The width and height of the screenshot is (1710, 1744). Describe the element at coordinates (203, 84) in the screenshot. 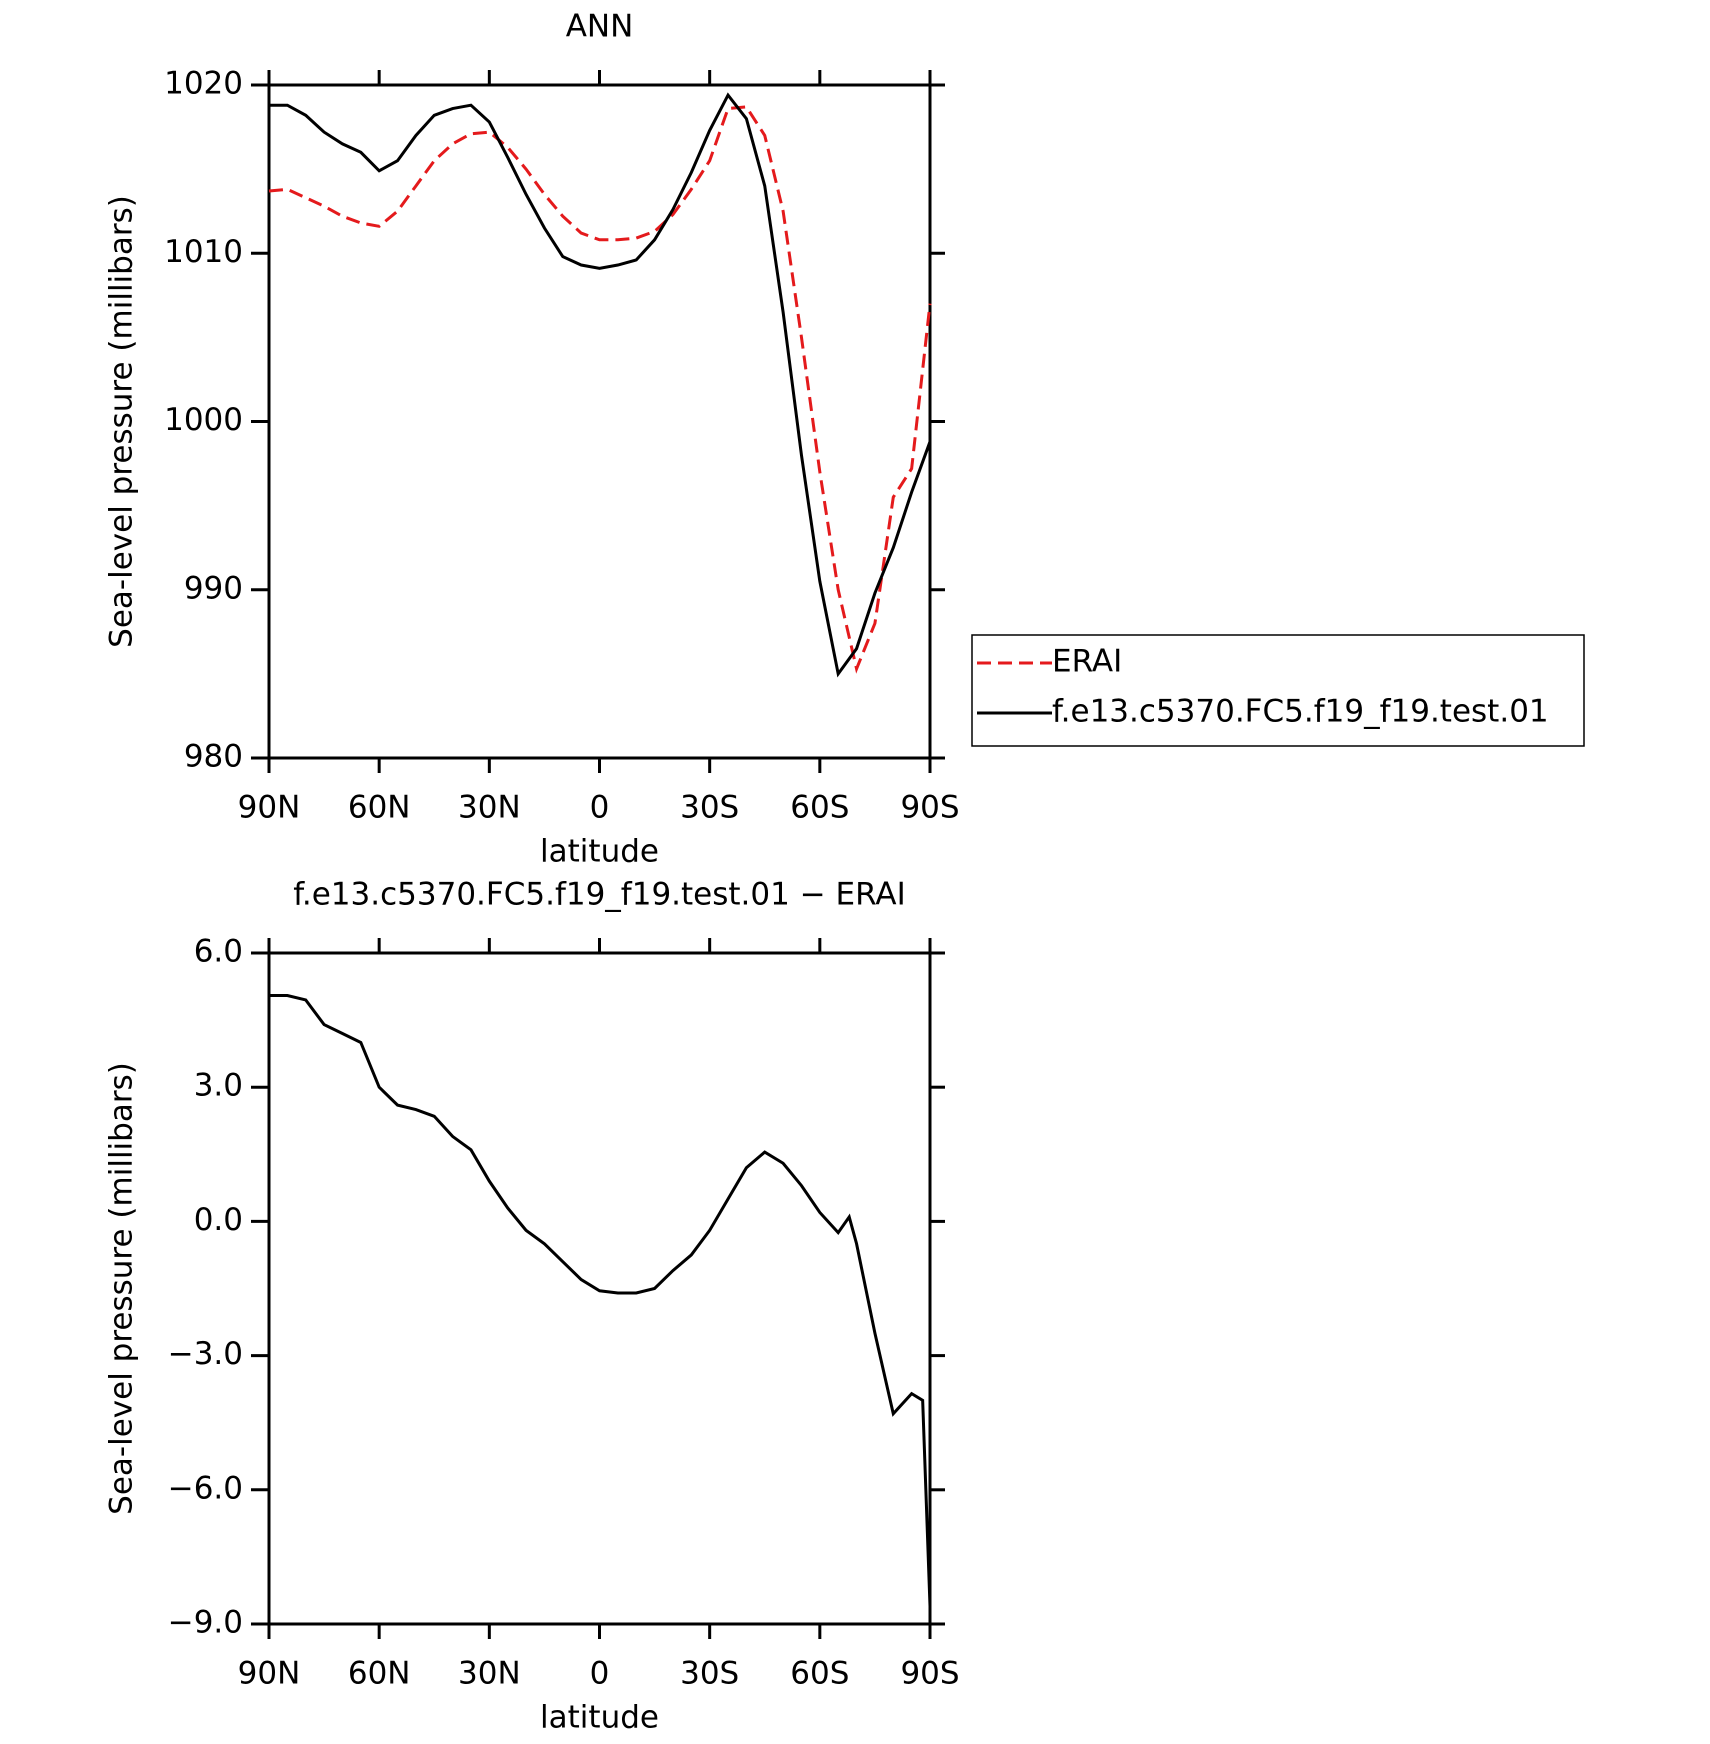

I see `y-tick-label: 1020` at that location.